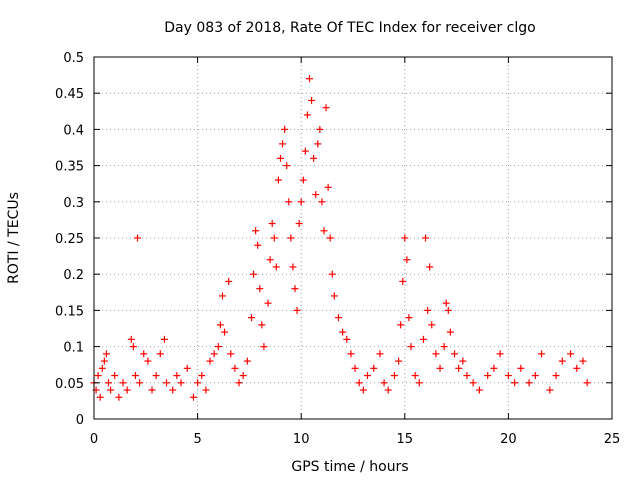  Describe the element at coordinates (405, 439) in the screenshot. I see `x-tick-label: 15` at that location.